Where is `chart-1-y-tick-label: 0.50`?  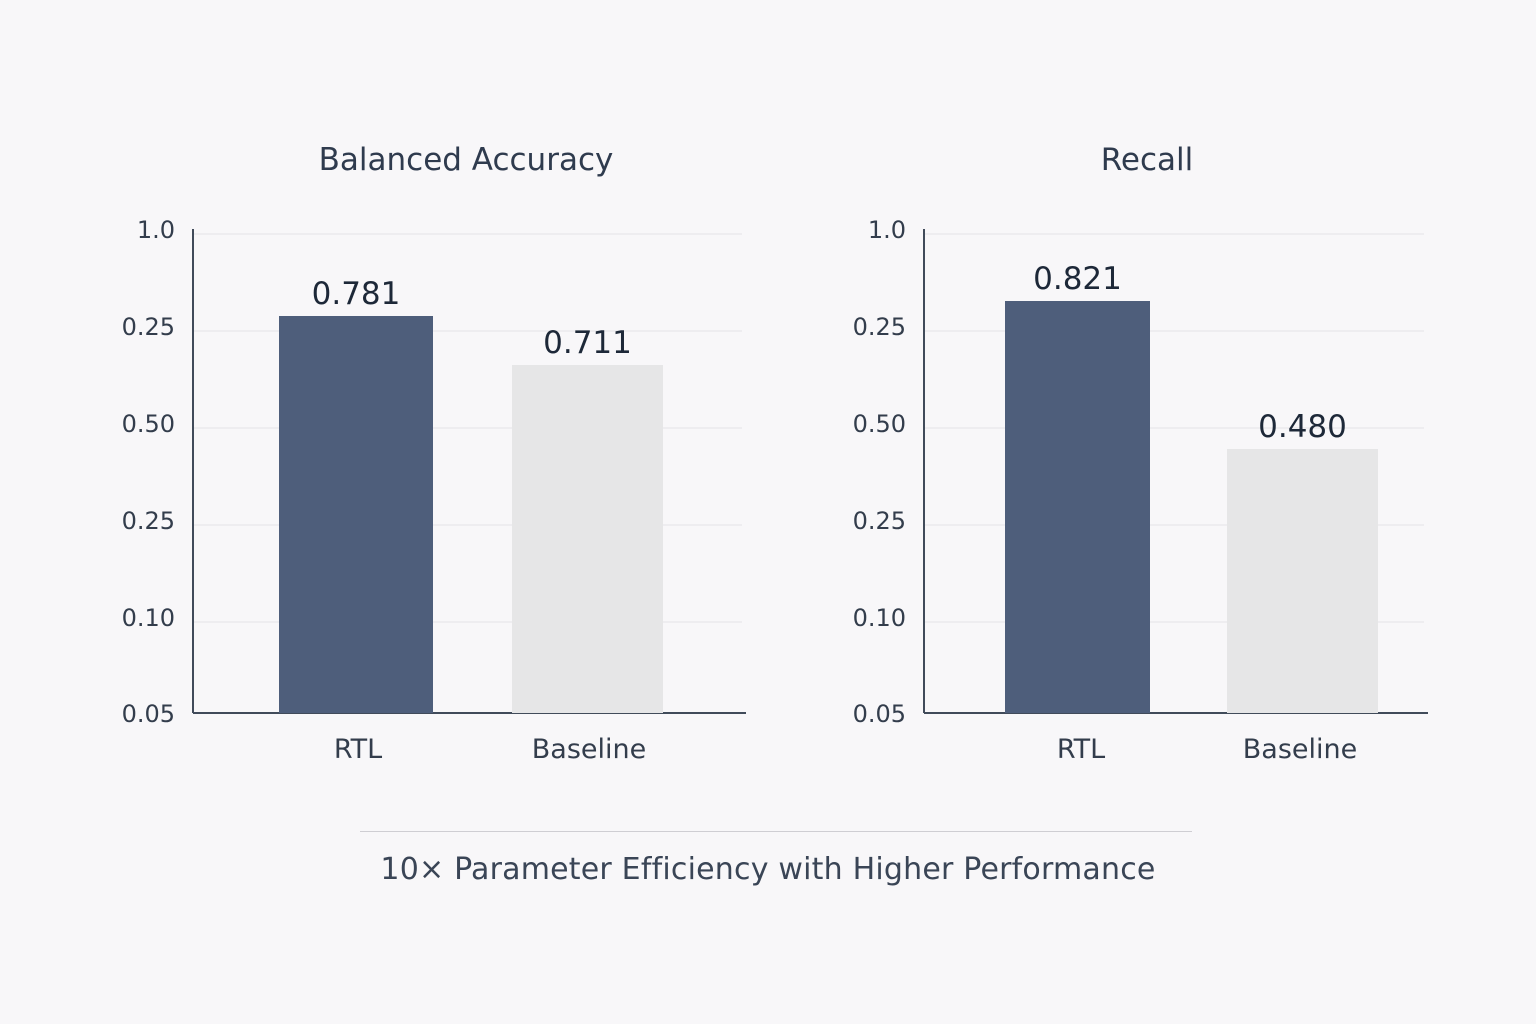
chart-1-y-tick-label: 0.50 is located at coordinates (148, 424).